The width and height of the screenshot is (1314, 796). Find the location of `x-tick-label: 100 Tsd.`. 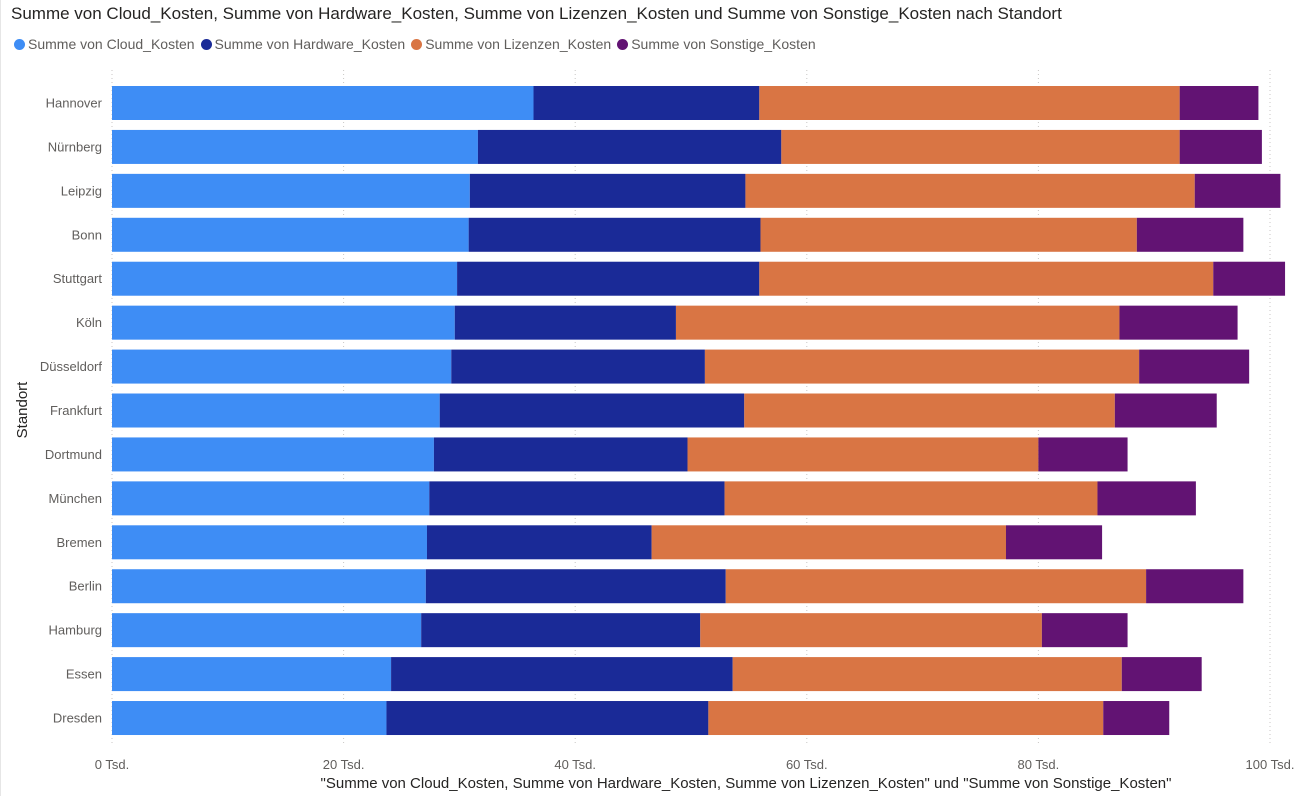

x-tick-label: 100 Tsd. is located at coordinates (1270, 764).